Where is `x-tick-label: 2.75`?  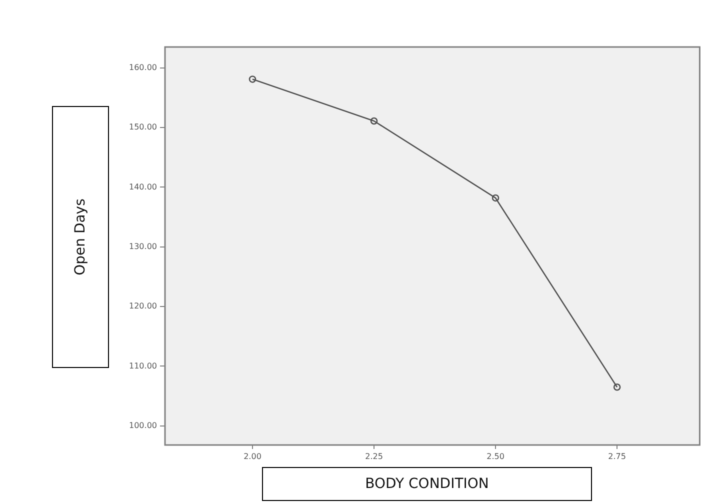
x-tick-label: 2.75 is located at coordinates (617, 456).